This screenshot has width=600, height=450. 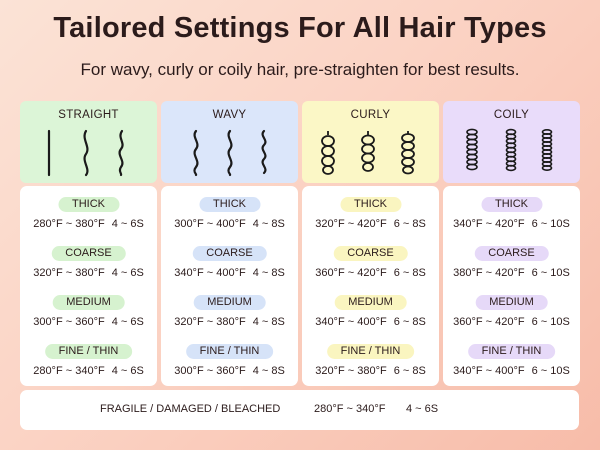 I want to click on setting-values: 280°F ~ 340°F 4 ~ 6S, so click(x=88, y=371).